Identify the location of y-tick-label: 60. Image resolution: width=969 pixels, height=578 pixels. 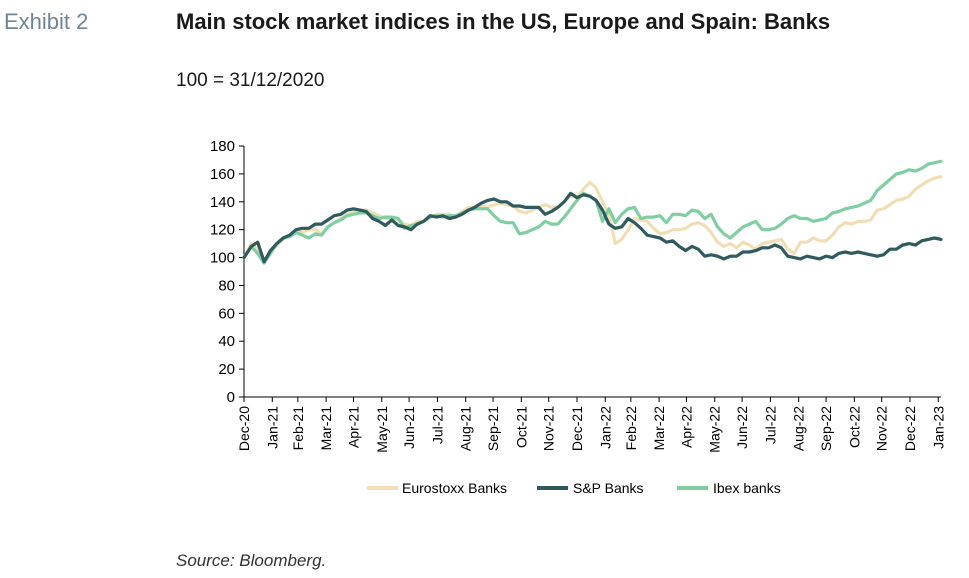
(226, 313).